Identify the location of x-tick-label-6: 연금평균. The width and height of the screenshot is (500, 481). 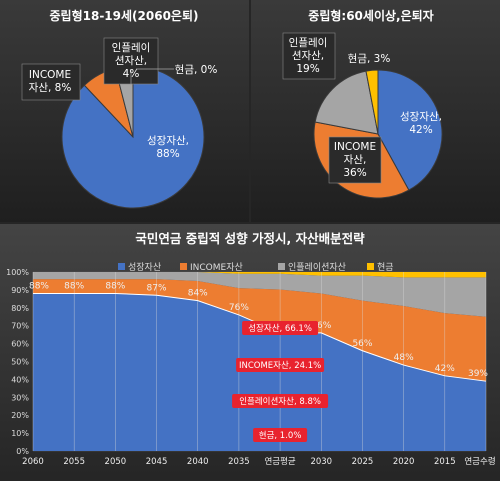
(279, 461).